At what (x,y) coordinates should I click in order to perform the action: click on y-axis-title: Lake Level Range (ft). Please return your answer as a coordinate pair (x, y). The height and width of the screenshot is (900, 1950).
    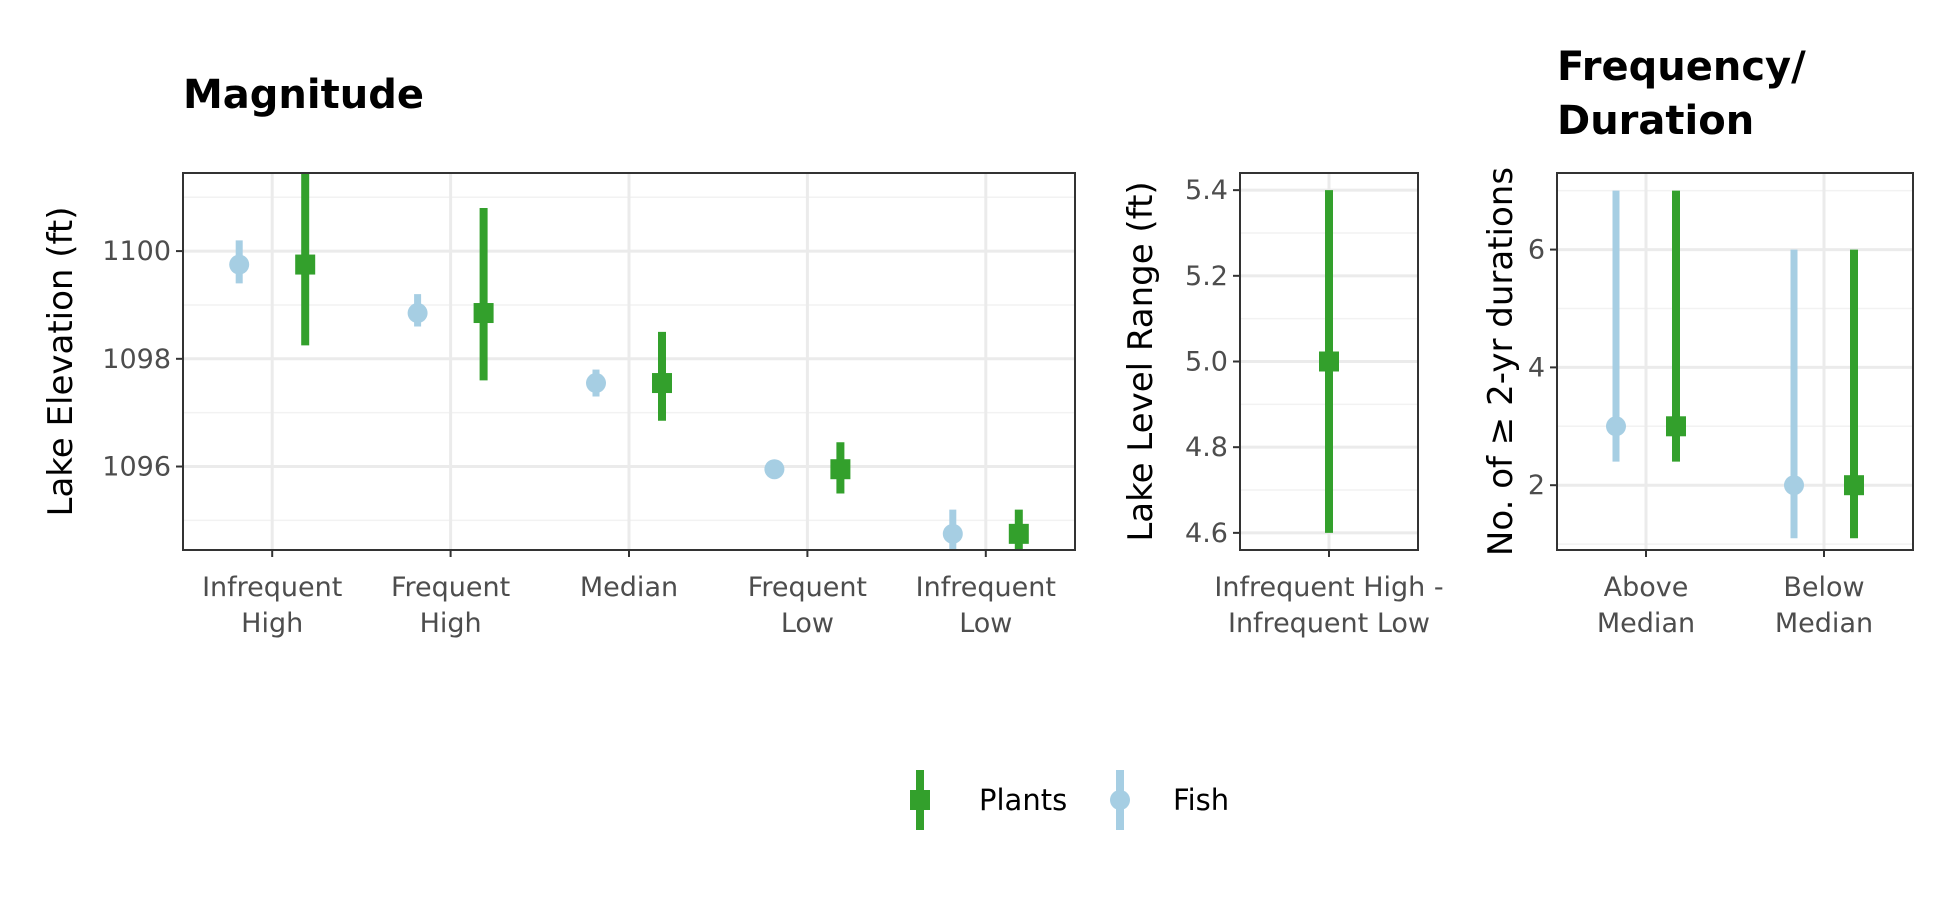
    Looking at the image, I should click on (1141, 361).